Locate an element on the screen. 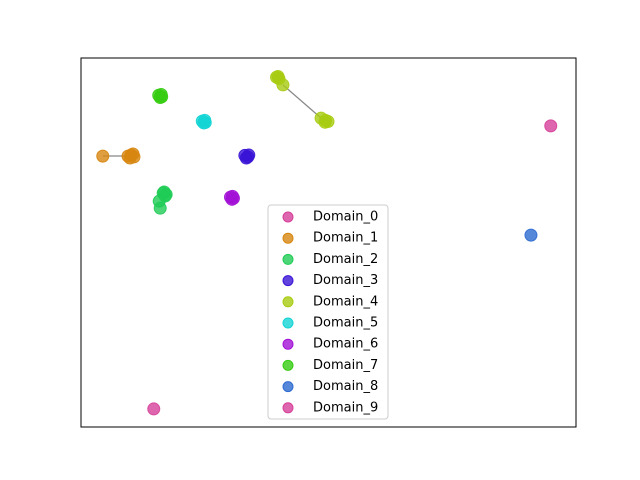  legend-label: Domain_1 is located at coordinates (345, 238).